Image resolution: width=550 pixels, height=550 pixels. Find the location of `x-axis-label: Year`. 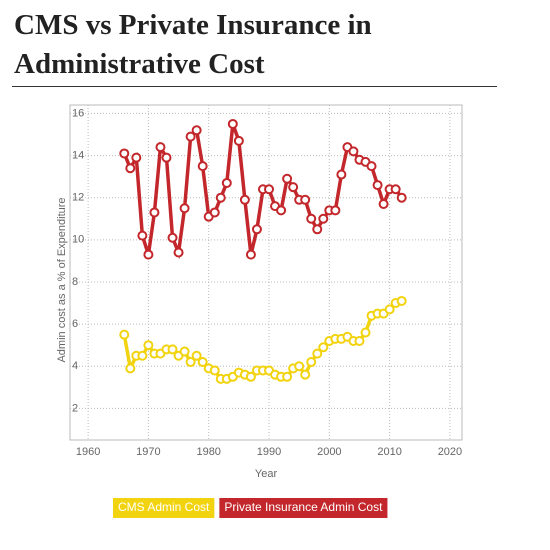

x-axis-label: Year is located at coordinates (266, 474).